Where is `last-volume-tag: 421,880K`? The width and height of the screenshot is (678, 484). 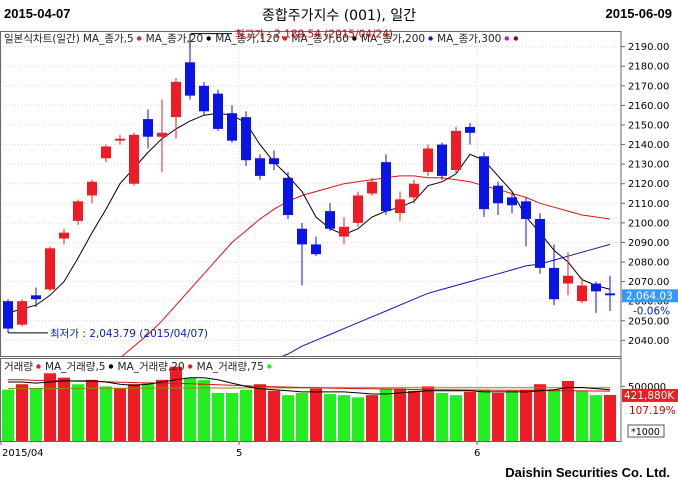
last-volume-tag: 421,880K is located at coordinates (650, 395).